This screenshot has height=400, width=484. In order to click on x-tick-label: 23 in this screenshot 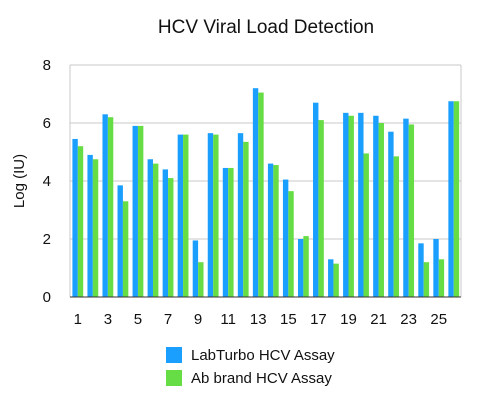, I will do `click(408, 319)`.